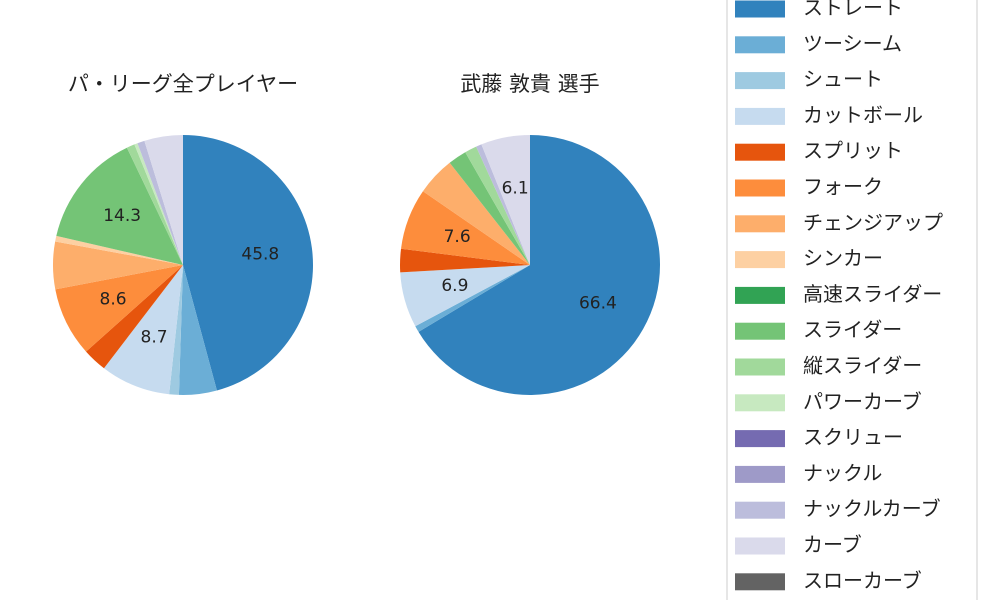 The width and height of the screenshot is (1000, 600). I want to click on data-label: 6.1, so click(515, 188).